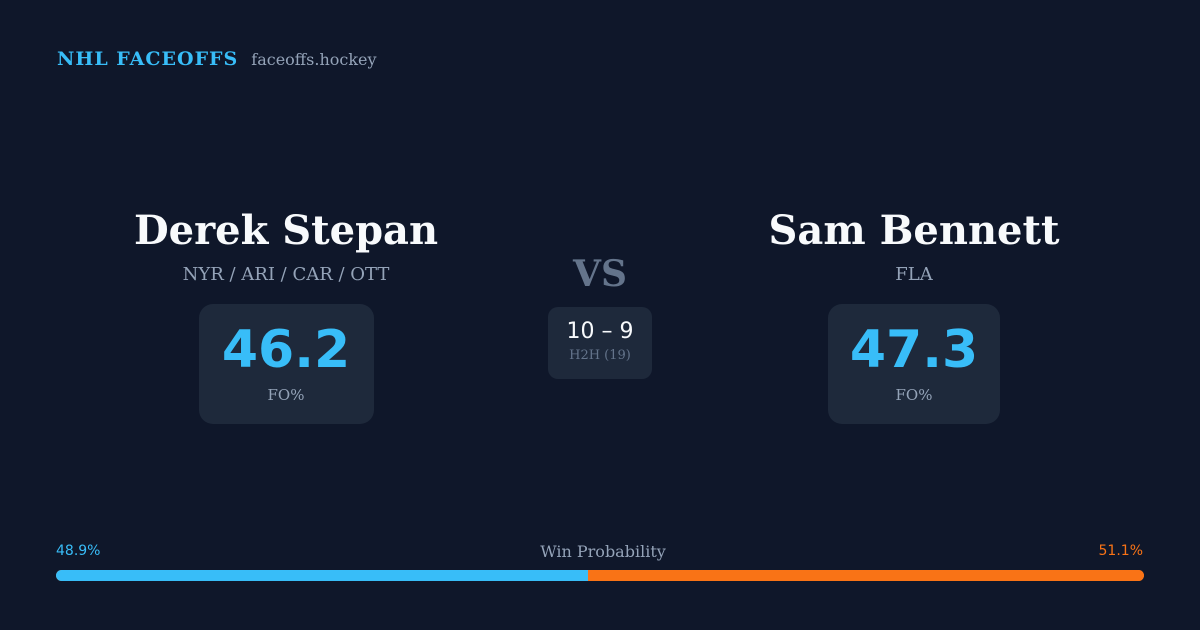 This screenshot has height=630, width=1200. I want to click on player-right-name: Sam Bennett, so click(914, 230).